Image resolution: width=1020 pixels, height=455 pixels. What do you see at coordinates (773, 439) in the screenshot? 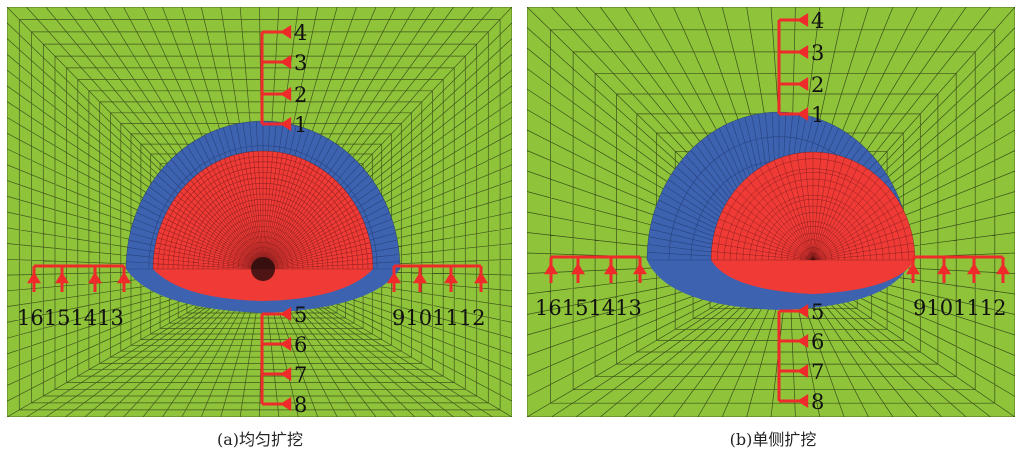
I see `caption-one-side-excavation: (b)单侧扩挖` at bounding box center [773, 439].